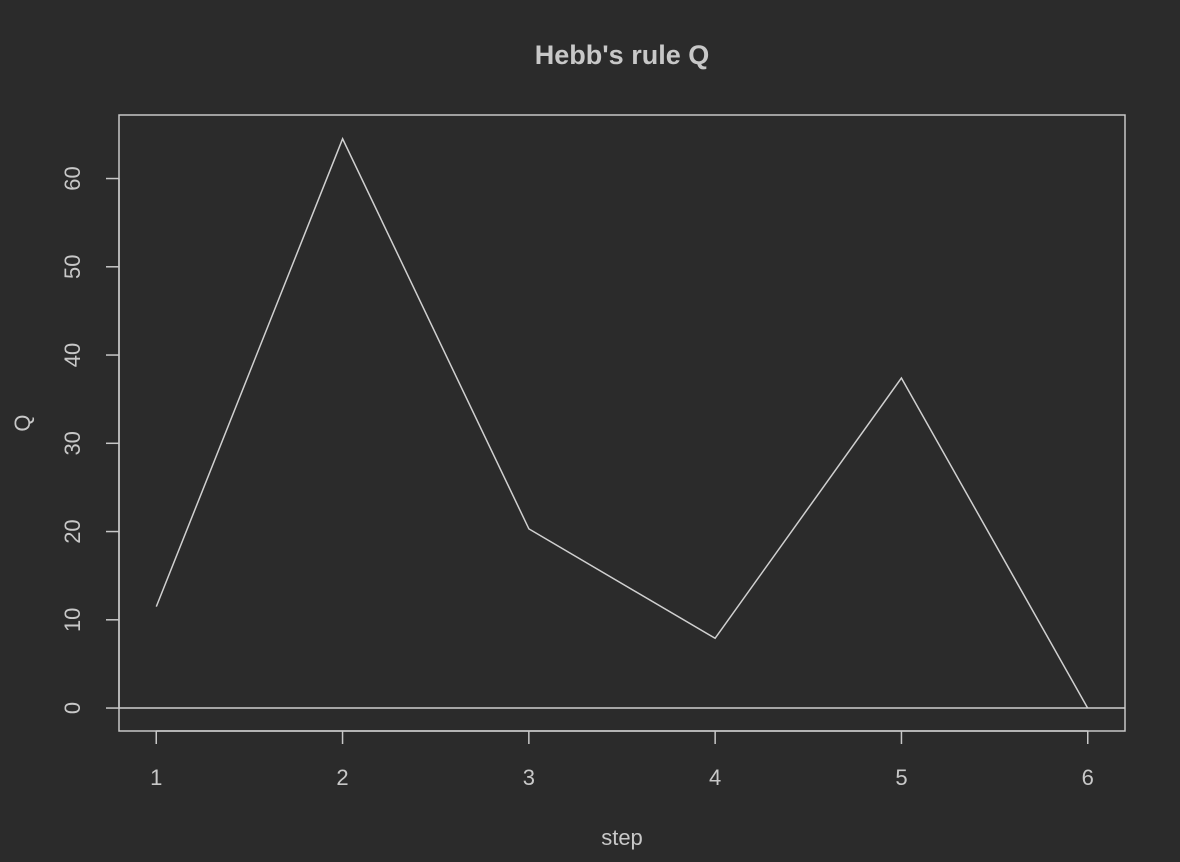  Describe the element at coordinates (529, 777) in the screenshot. I see `x-tick-label: 3` at that location.